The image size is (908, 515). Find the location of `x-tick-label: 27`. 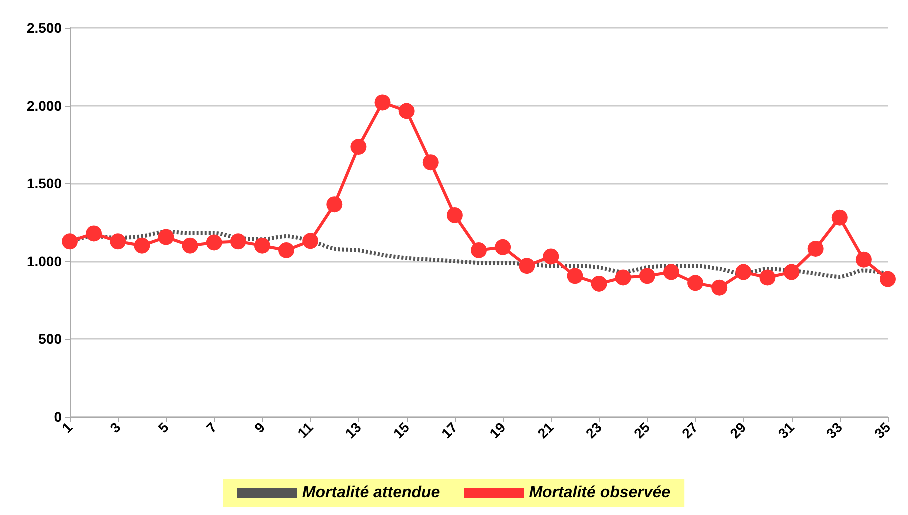

x-tick-label: 27 is located at coordinates (690, 430).